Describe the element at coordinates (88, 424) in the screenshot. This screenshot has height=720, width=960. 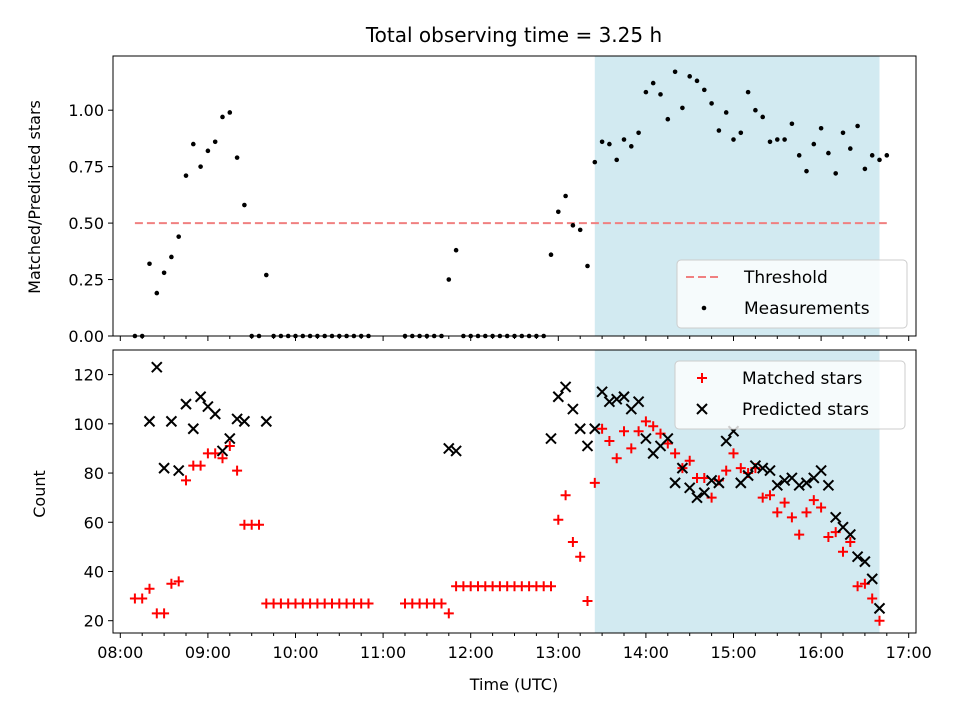
I see `y-tick-label: 100` at that location.